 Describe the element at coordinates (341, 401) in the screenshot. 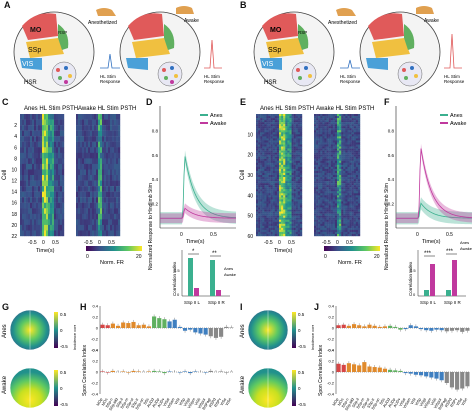

I see `region-tick: MOs` at that location.